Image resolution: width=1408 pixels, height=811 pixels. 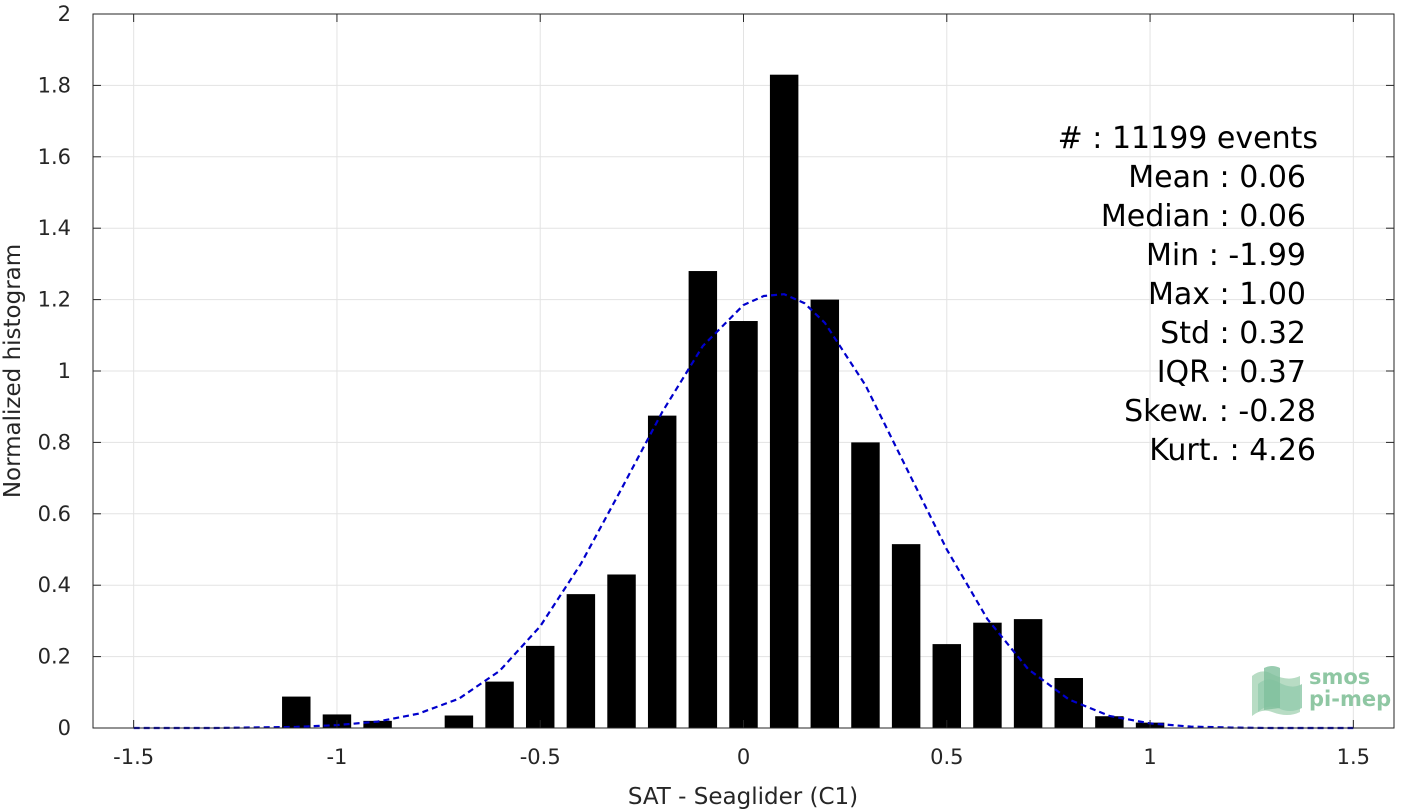 What do you see at coordinates (1277, 691) in the screenshot?
I see `logo-wave-icon` at bounding box center [1277, 691].